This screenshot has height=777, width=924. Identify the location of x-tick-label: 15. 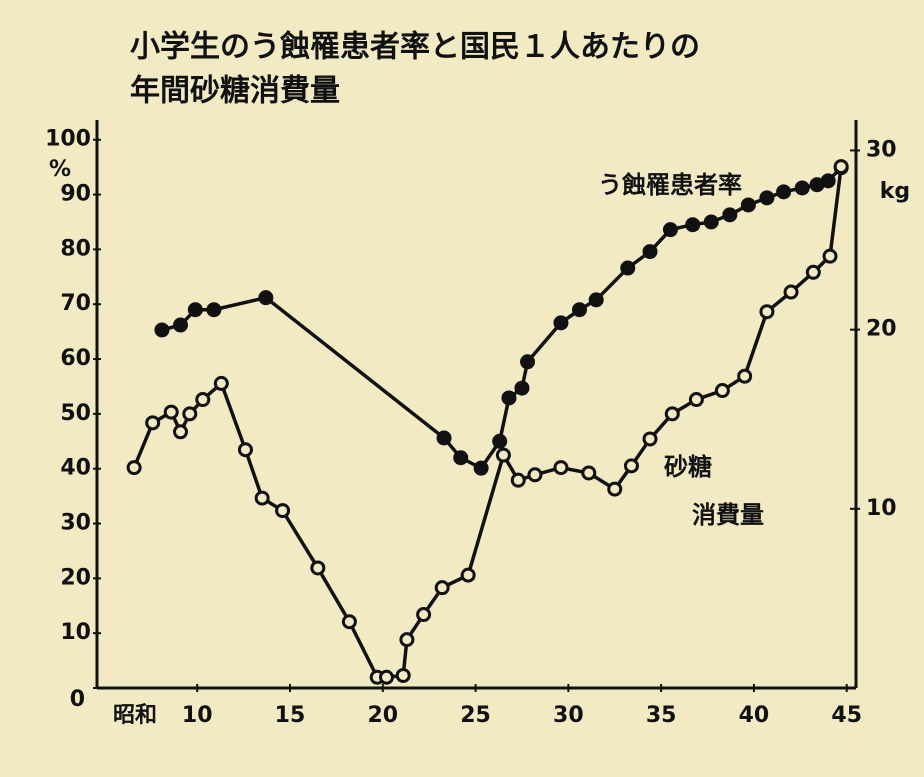
(290, 715).